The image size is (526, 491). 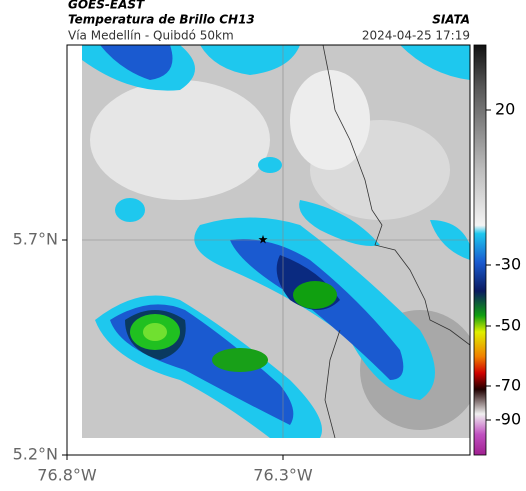 What do you see at coordinates (263, 240) in the screenshot?
I see `location-marker: ★` at bounding box center [263, 240].